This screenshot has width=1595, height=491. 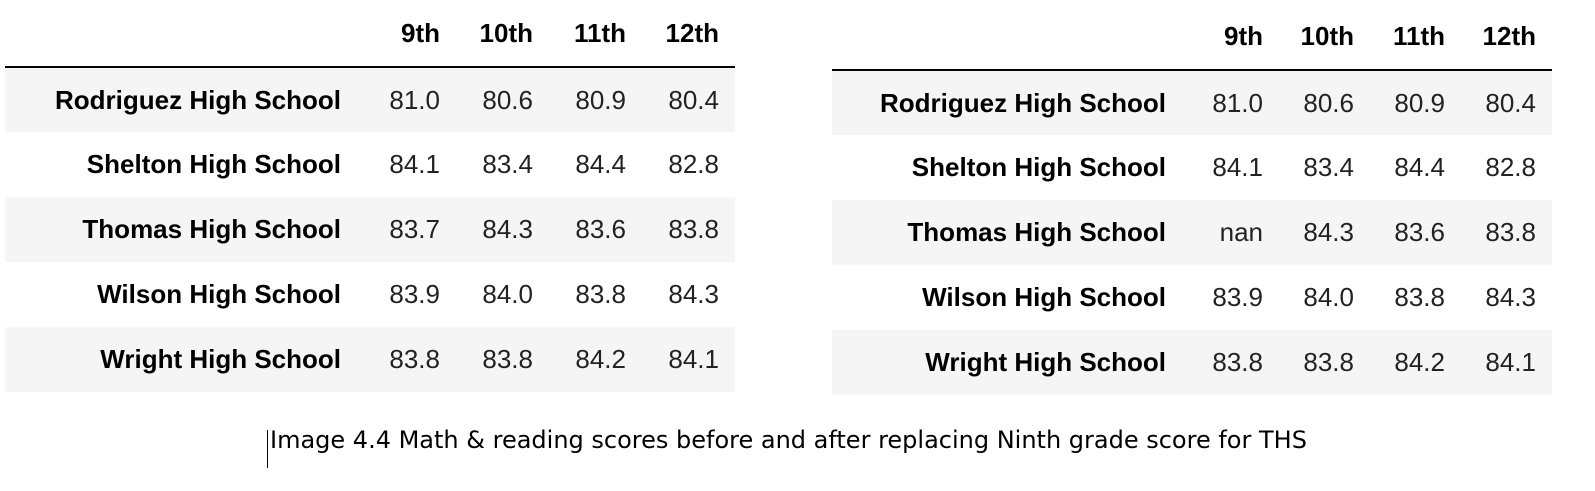 I want to click on score-cell: nan, so click(x=1241, y=232).